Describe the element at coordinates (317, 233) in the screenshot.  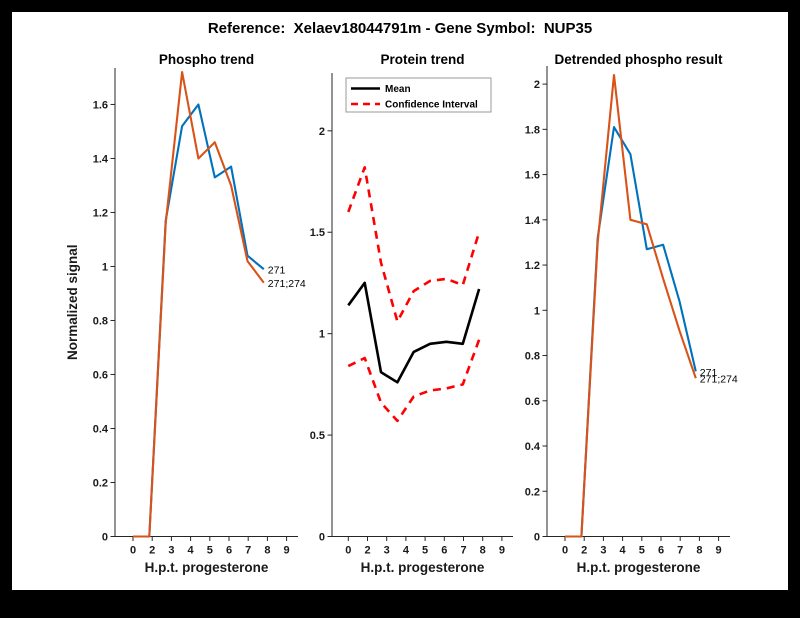
I see `protein-trend-y-tick-label: 1.5` at that location.